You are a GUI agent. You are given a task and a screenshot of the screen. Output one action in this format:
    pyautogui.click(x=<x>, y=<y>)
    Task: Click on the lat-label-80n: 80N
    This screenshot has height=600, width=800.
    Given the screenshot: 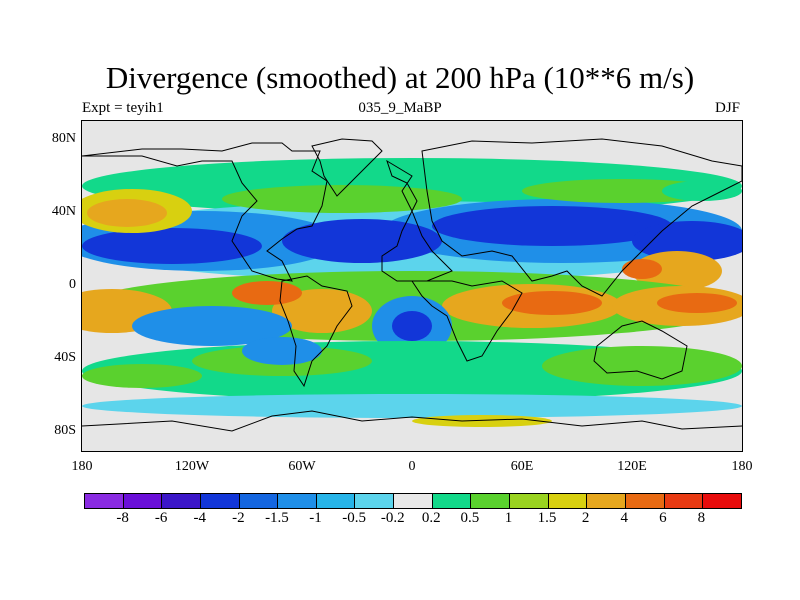 What is the action you would take?
    pyautogui.click(x=63, y=138)
    